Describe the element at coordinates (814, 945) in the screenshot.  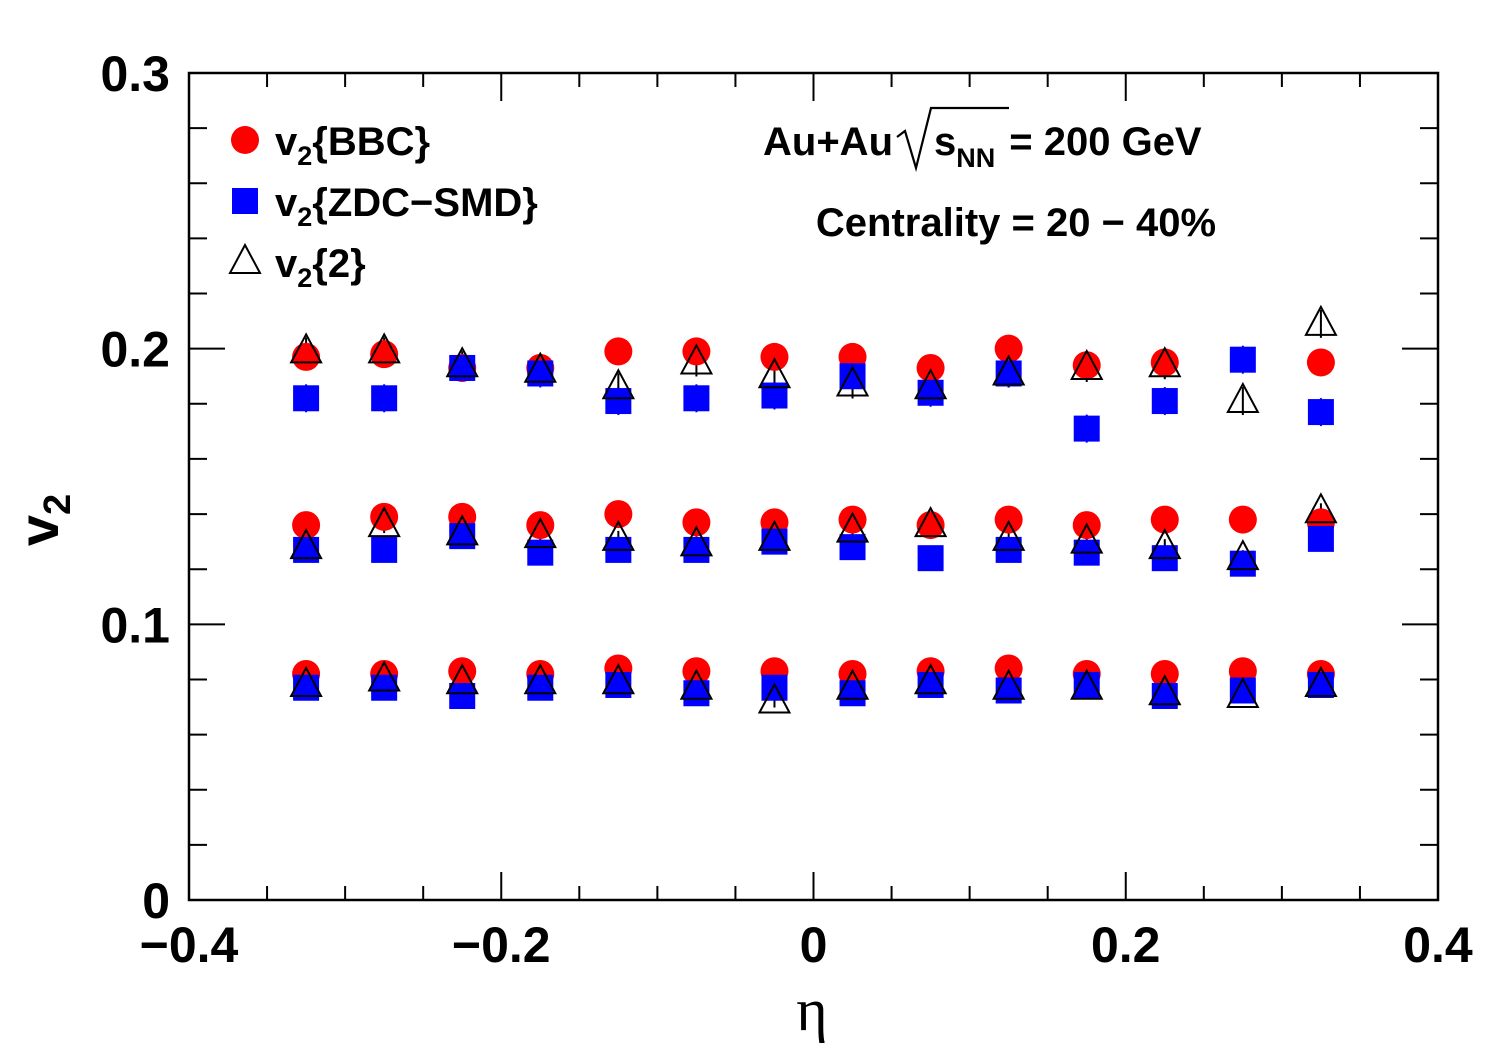
I see `x-tick-label: 0` at that location.